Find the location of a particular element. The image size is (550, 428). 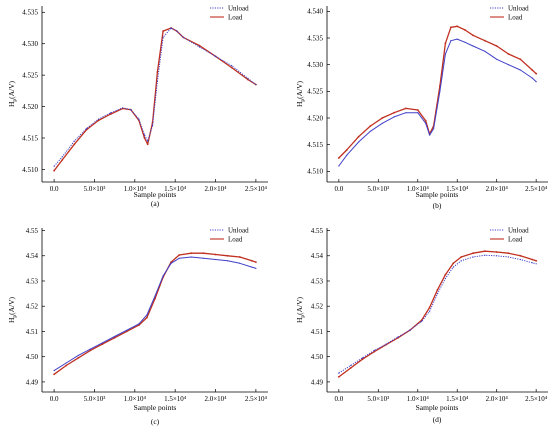

y-tick-label: 4.530 is located at coordinates (315, 65).